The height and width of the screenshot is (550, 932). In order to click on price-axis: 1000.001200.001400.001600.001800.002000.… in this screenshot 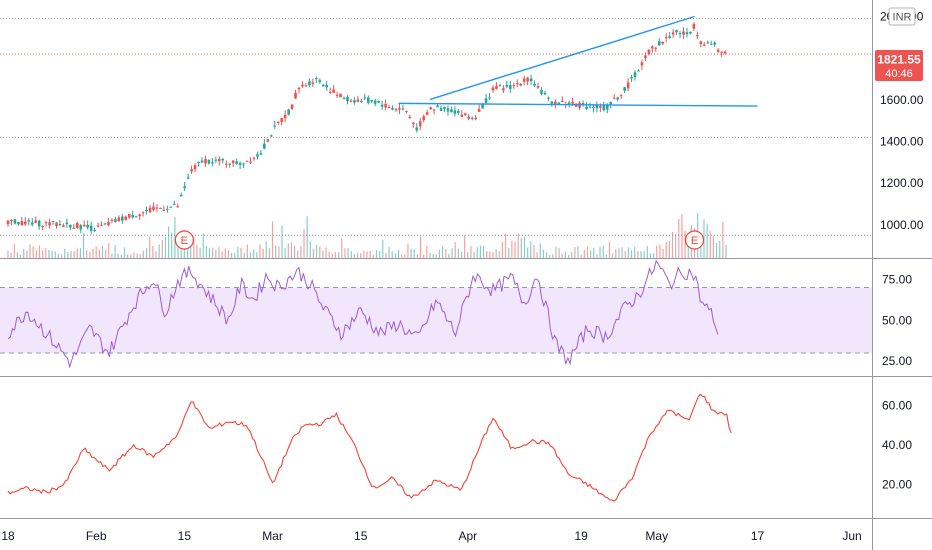, I will do `click(902, 121)`.